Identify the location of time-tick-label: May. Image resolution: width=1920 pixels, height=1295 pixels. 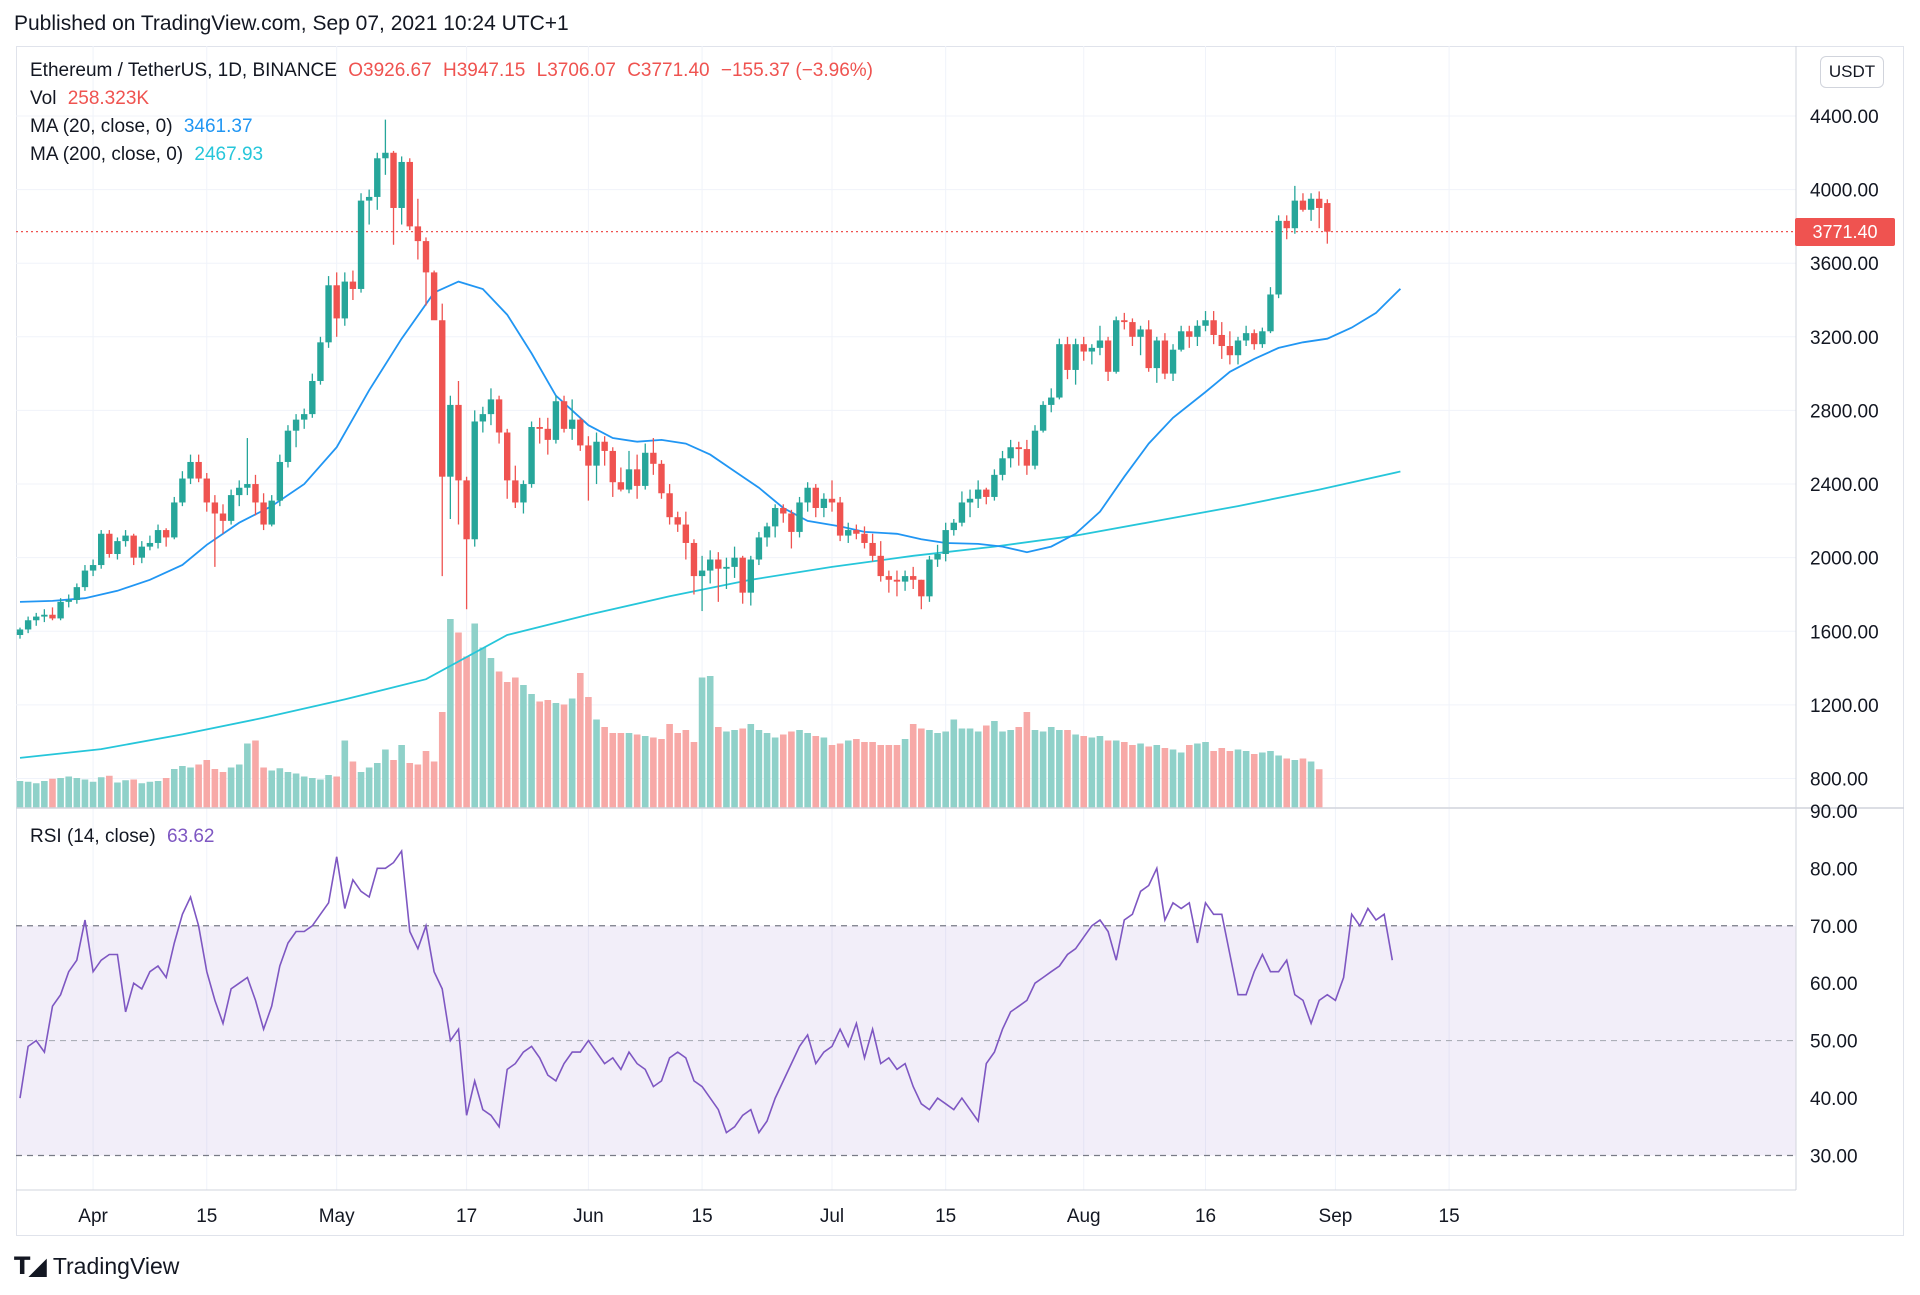
(337, 1216).